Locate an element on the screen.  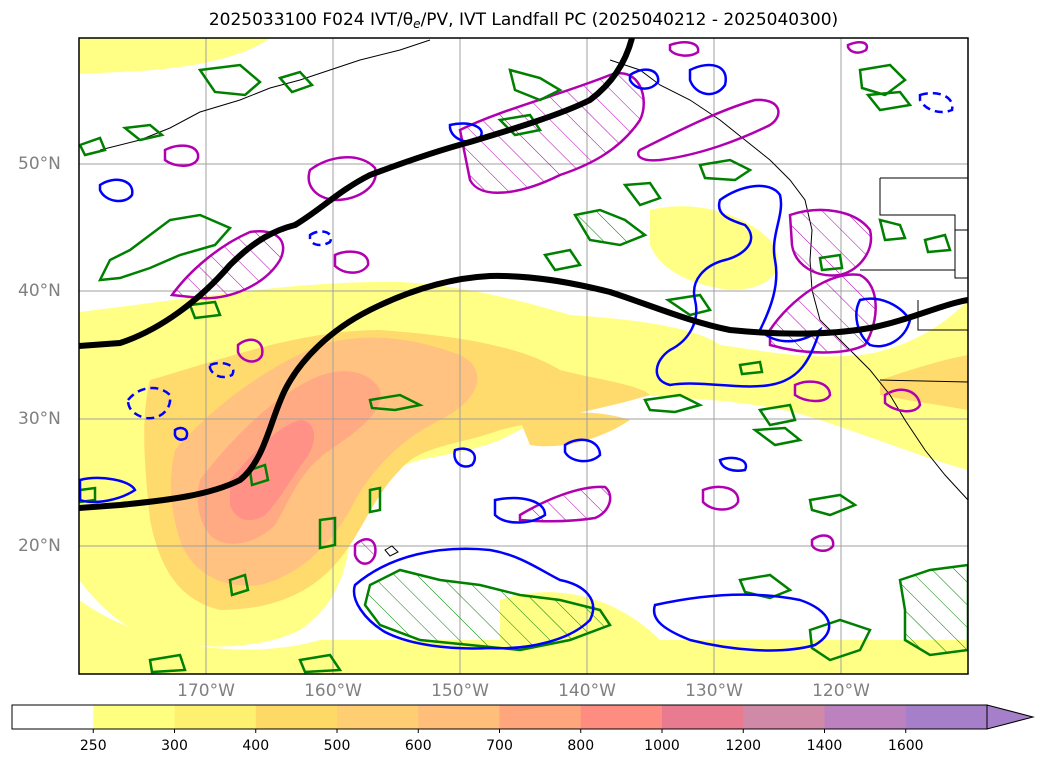
colorbar-frame is located at coordinates (499, 717).